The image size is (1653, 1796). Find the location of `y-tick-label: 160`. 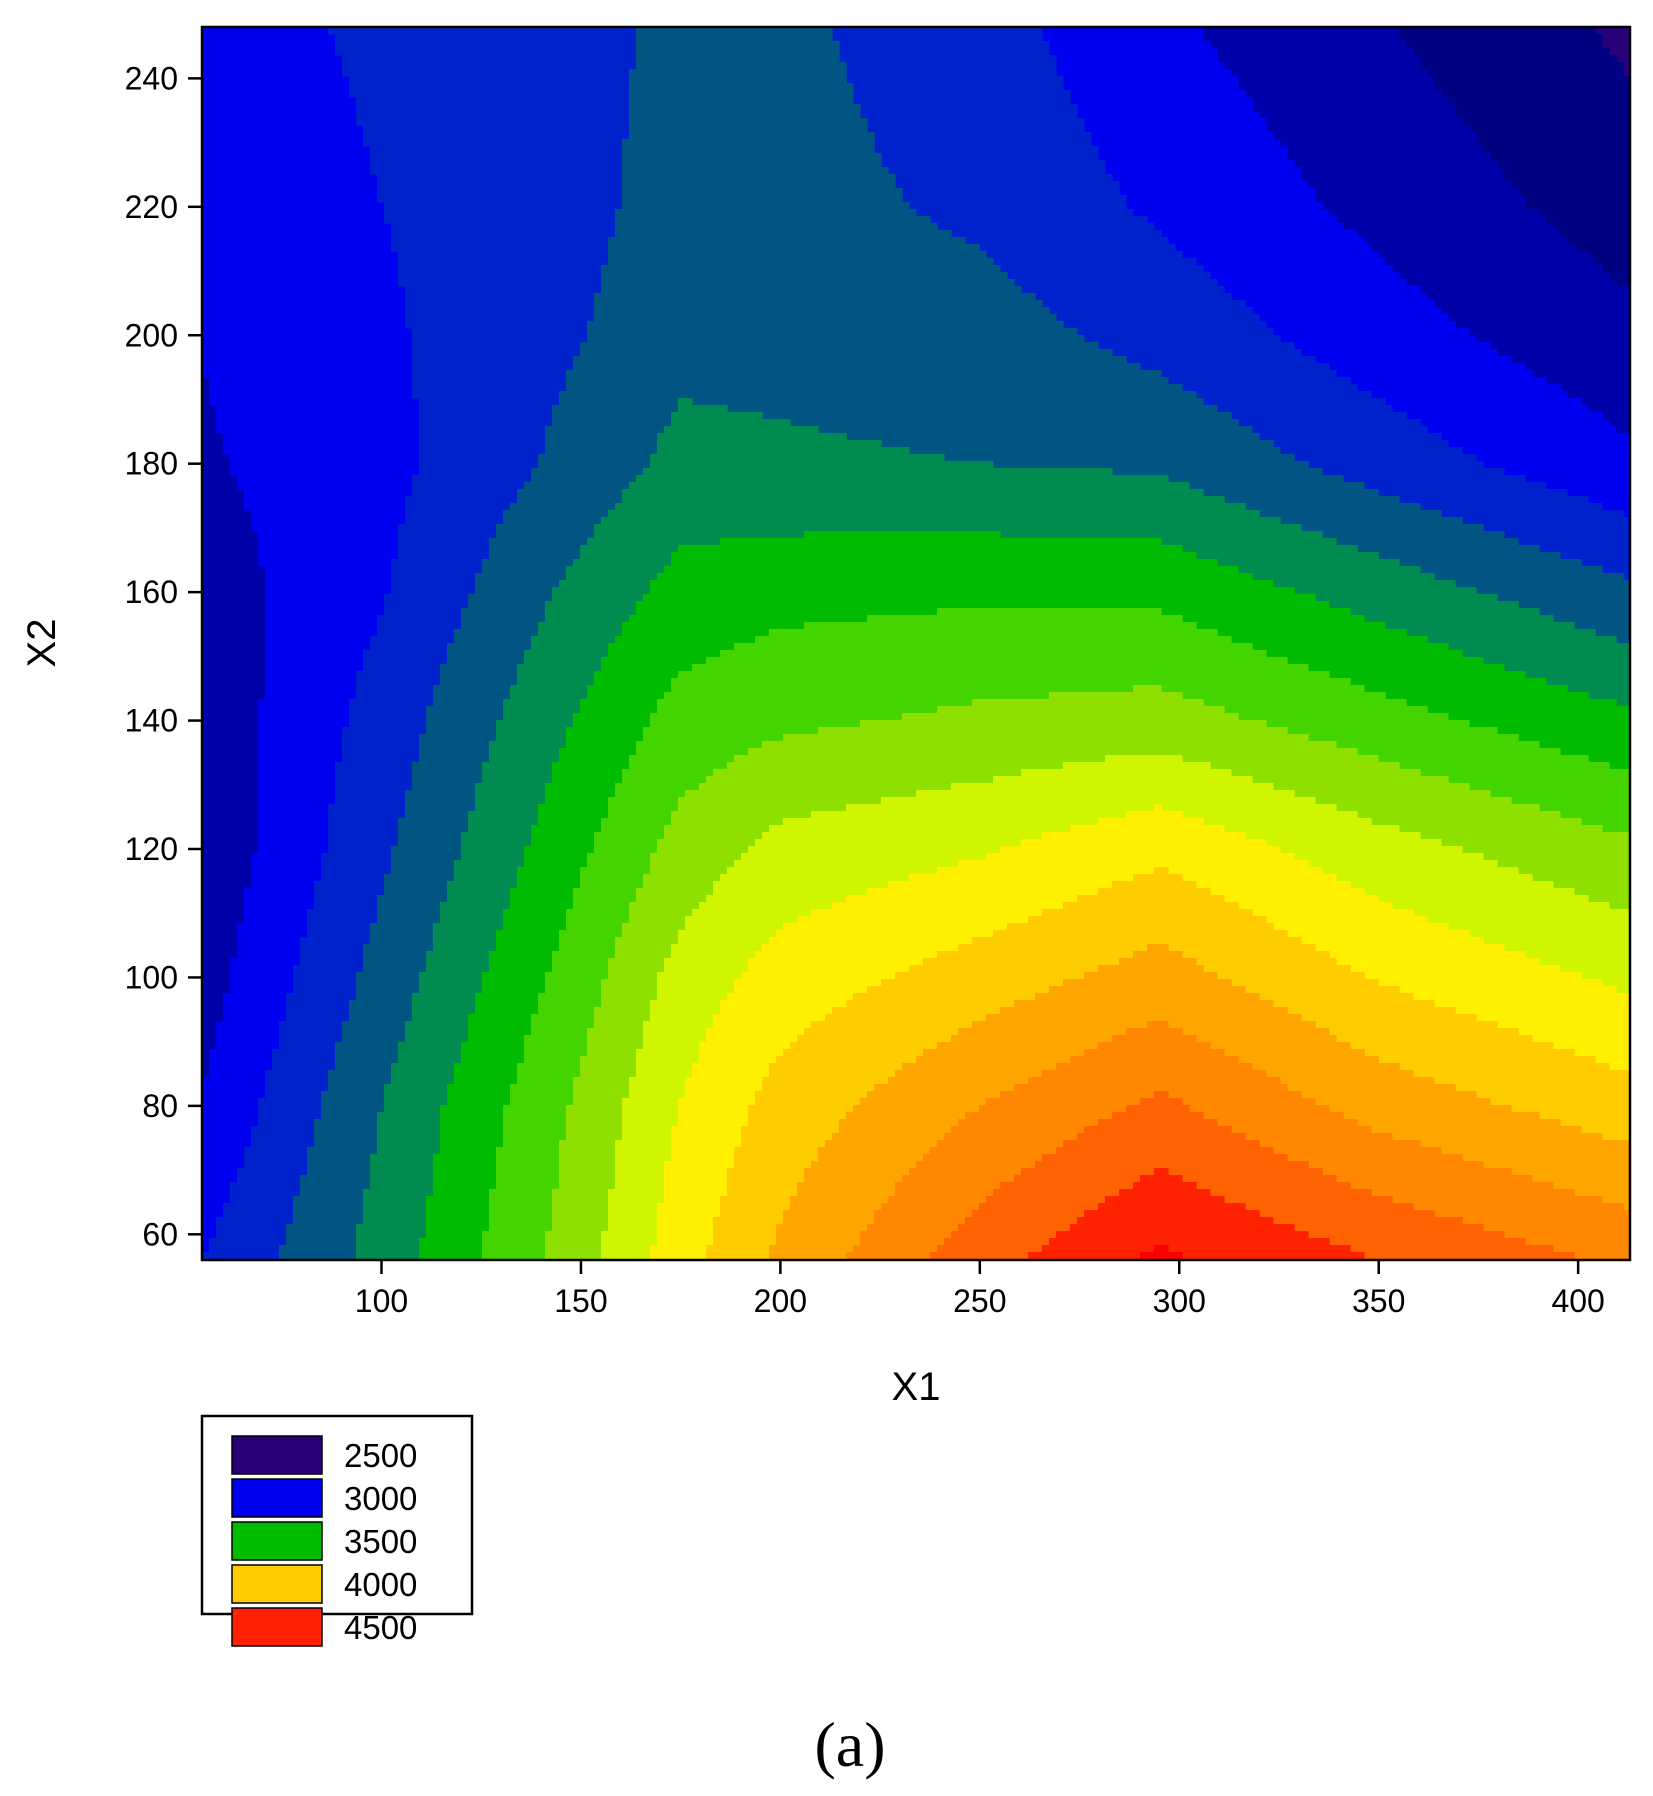

y-tick-label: 160 is located at coordinates (151, 592).